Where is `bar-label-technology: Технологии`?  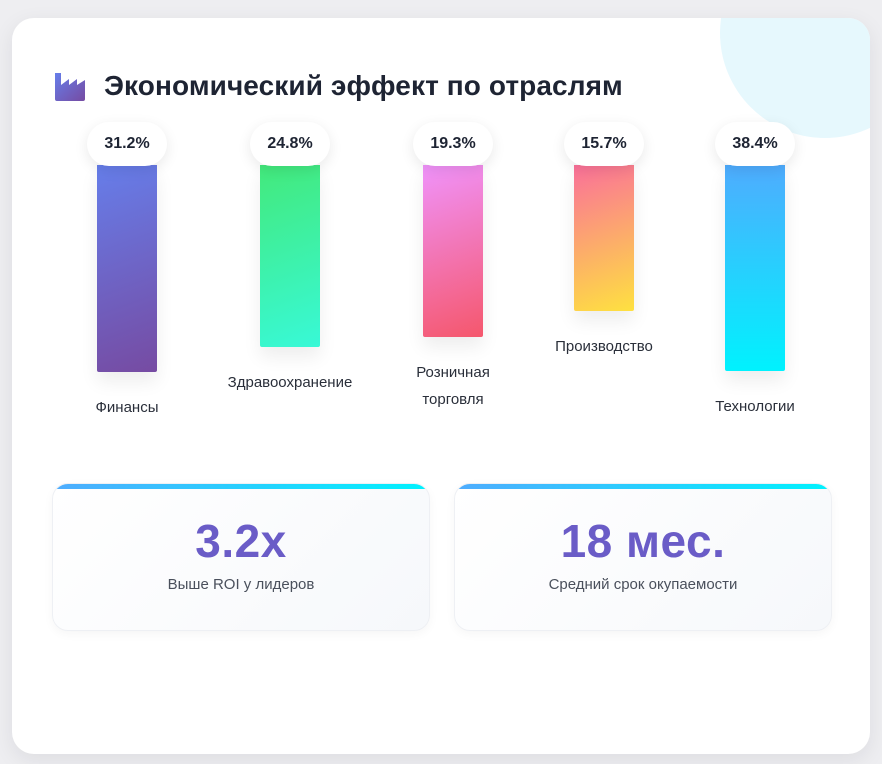 bar-label-technology: Технологии is located at coordinates (755, 406).